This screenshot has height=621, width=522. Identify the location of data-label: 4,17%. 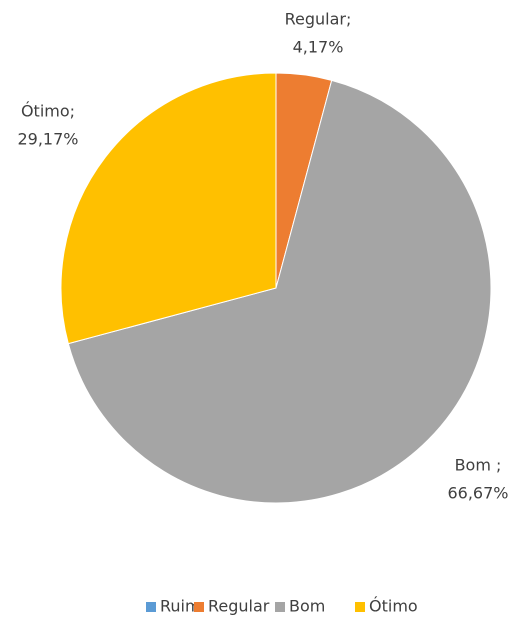
(318, 47).